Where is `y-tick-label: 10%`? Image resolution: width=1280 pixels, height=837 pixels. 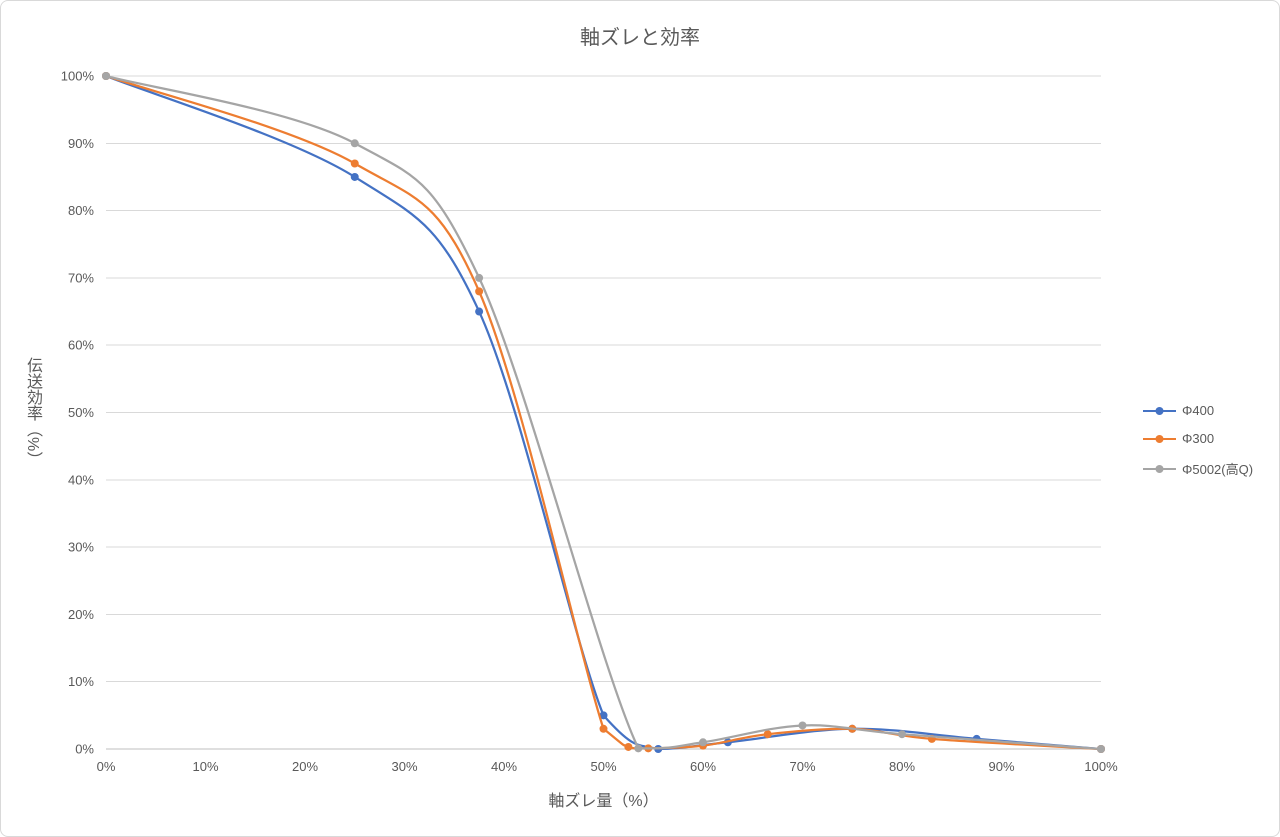
y-tick-label: 10% is located at coordinates (81, 681).